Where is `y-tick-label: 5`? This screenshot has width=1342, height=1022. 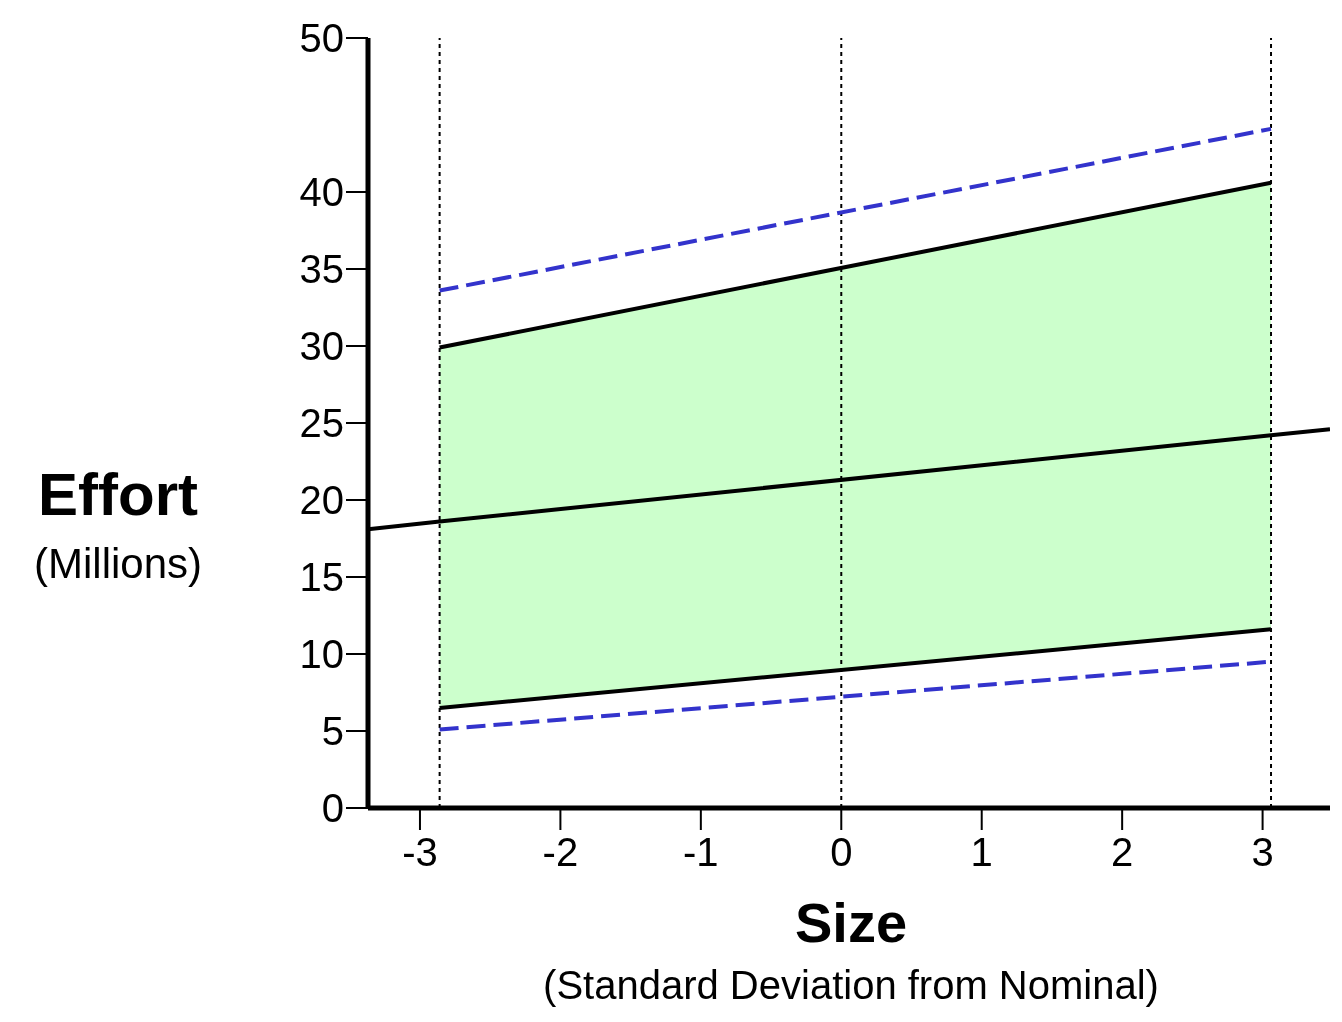 y-tick-label: 5 is located at coordinates (332, 731).